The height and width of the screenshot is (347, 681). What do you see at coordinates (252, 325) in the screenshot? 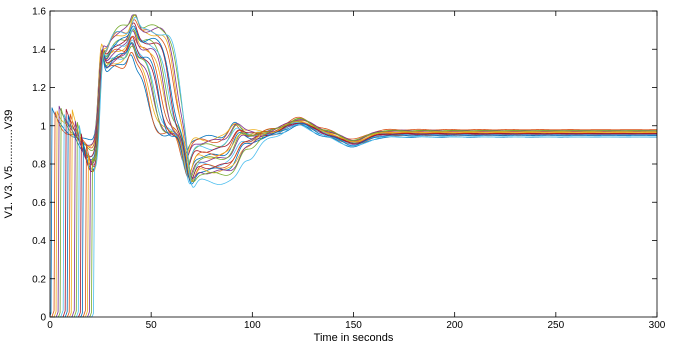
I see `x-tick-label: 100` at bounding box center [252, 325].